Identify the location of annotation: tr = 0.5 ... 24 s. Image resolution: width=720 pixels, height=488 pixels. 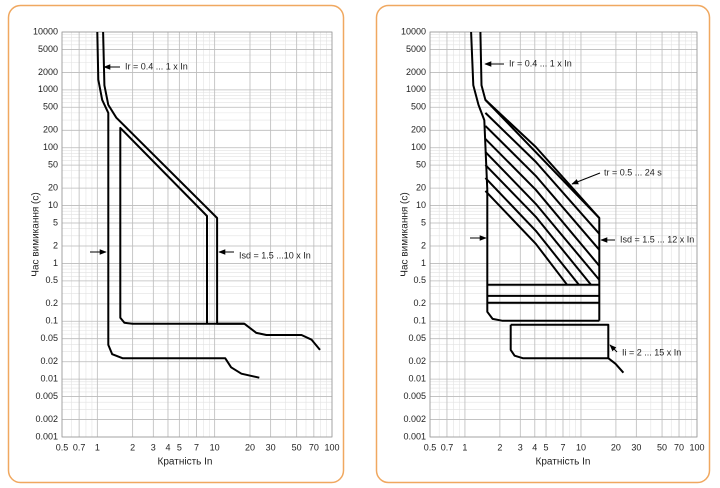
(633, 172).